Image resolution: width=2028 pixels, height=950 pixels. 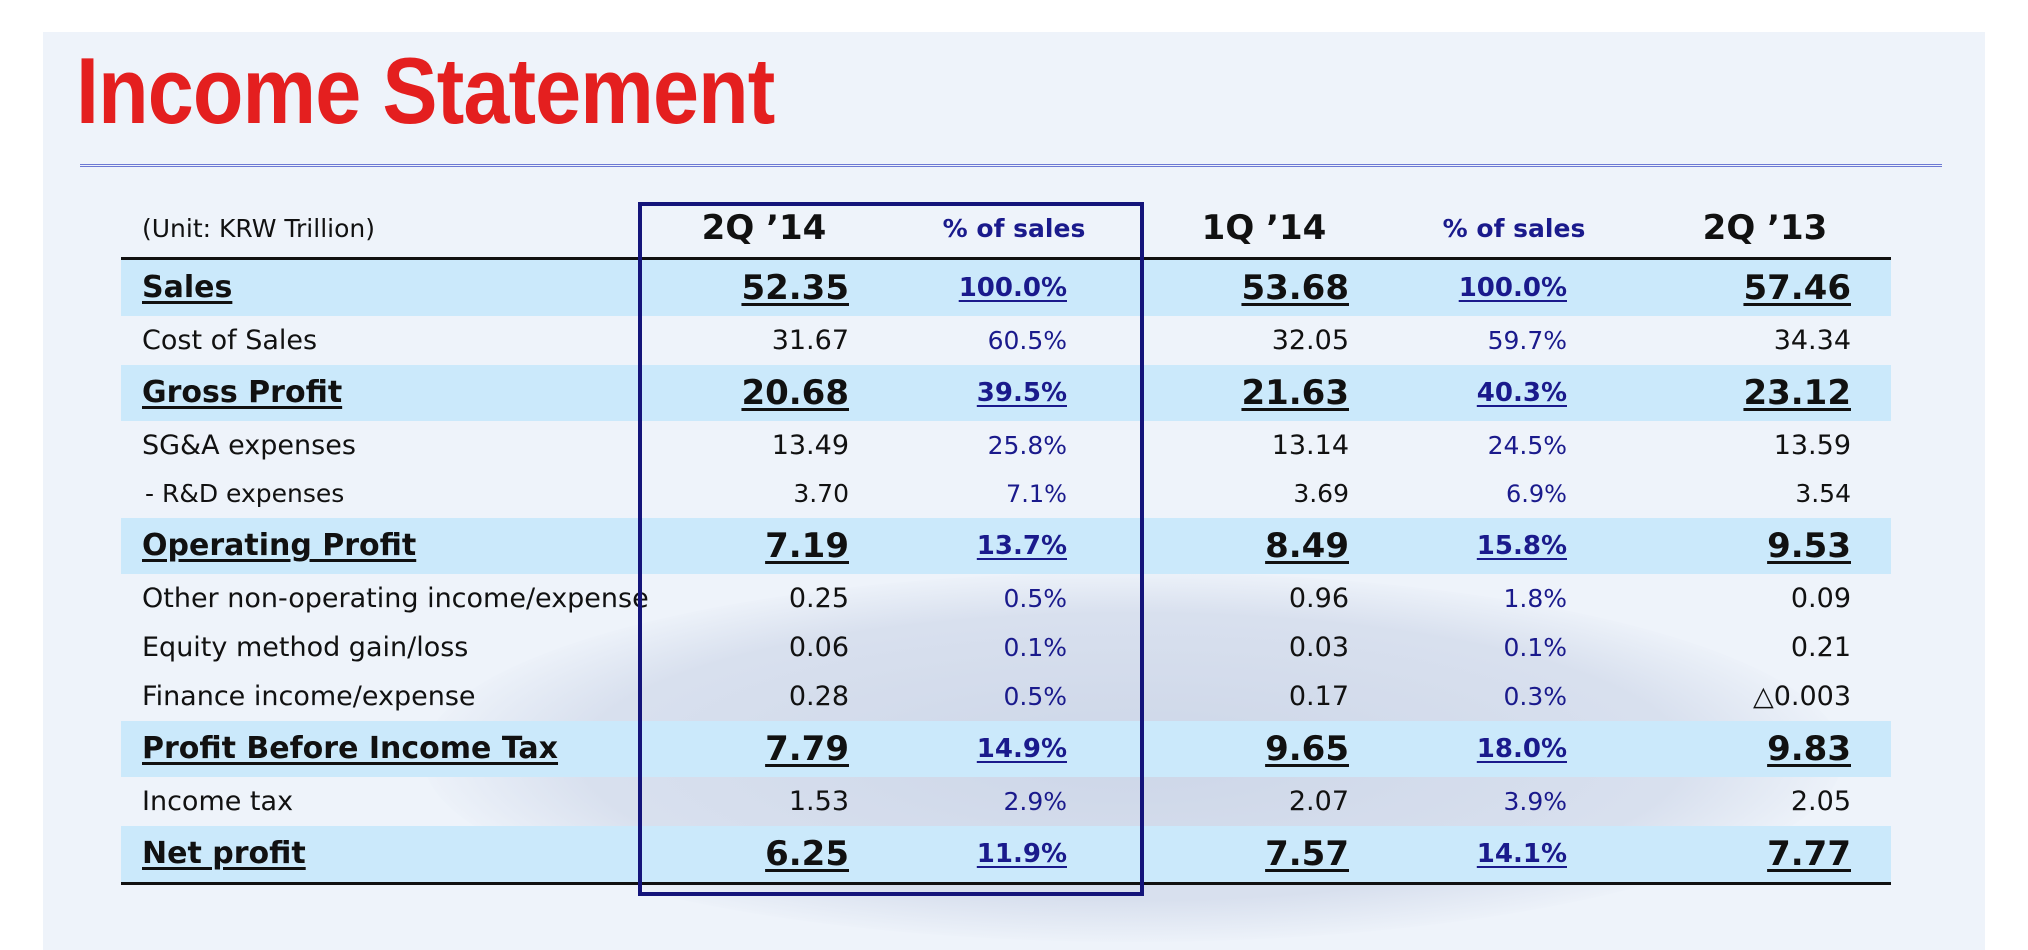 I want to click on value-2q13: 34.34, so click(x=1812, y=340).